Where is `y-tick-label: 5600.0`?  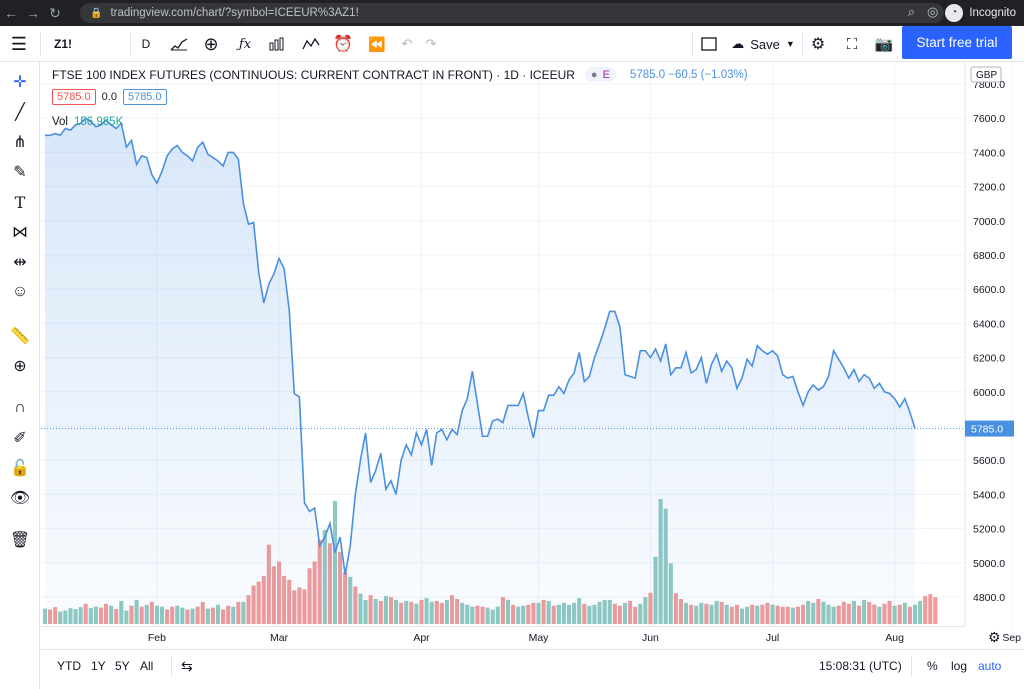 y-tick-label: 5600.0 is located at coordinates (989, 461).